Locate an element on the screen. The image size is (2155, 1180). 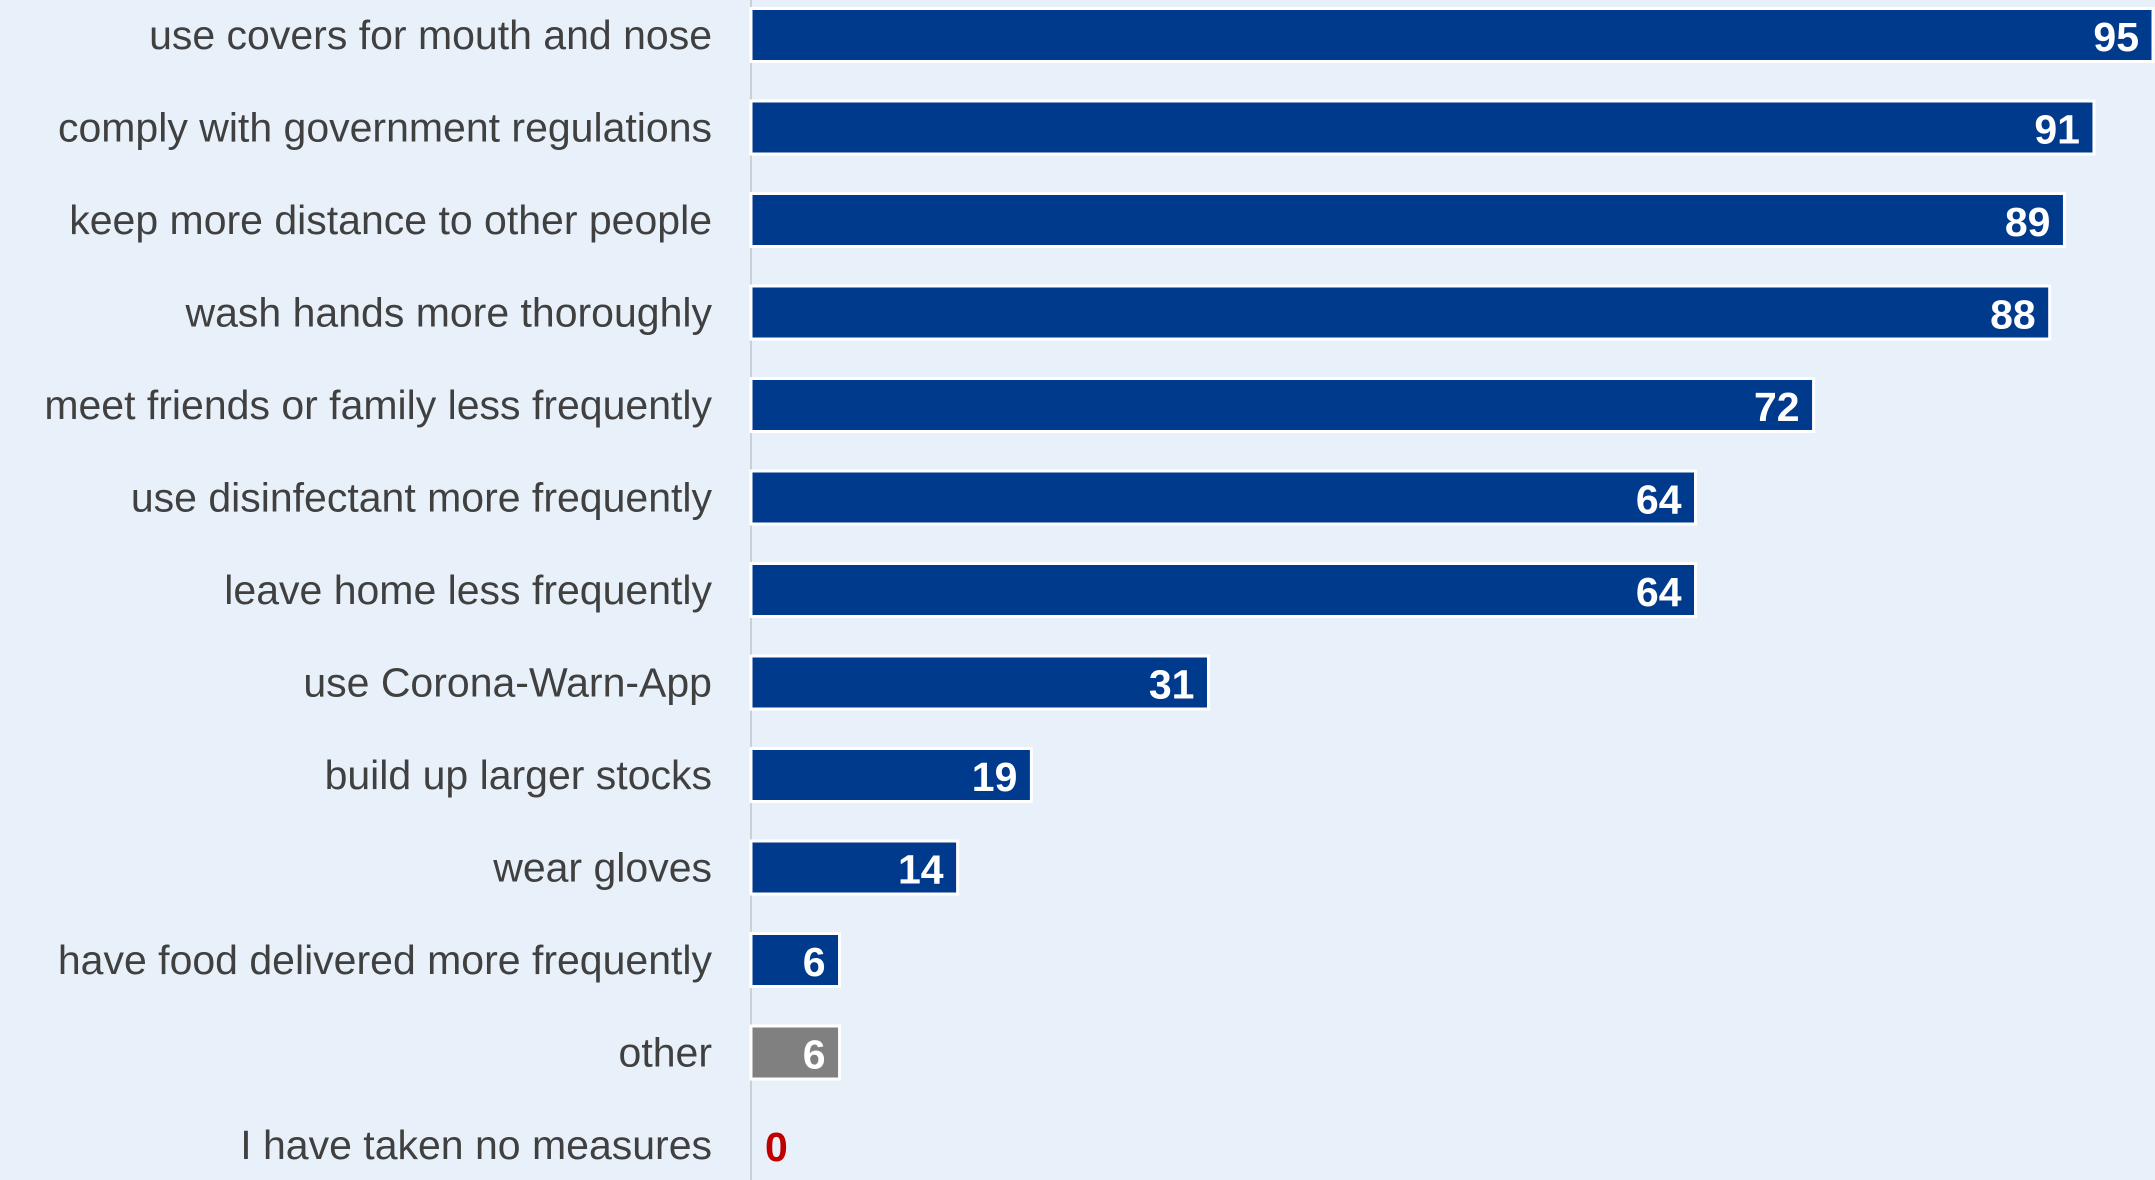
category-label: meet friends or family less frequently is located at coordinates (378, 405).